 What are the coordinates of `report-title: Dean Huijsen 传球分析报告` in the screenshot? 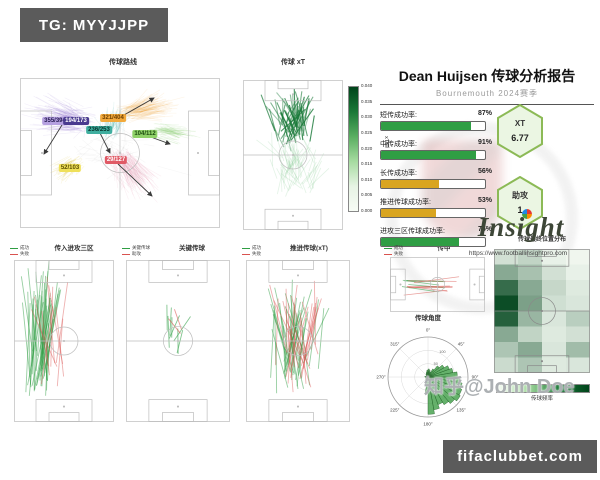 It's located at (487, 76).